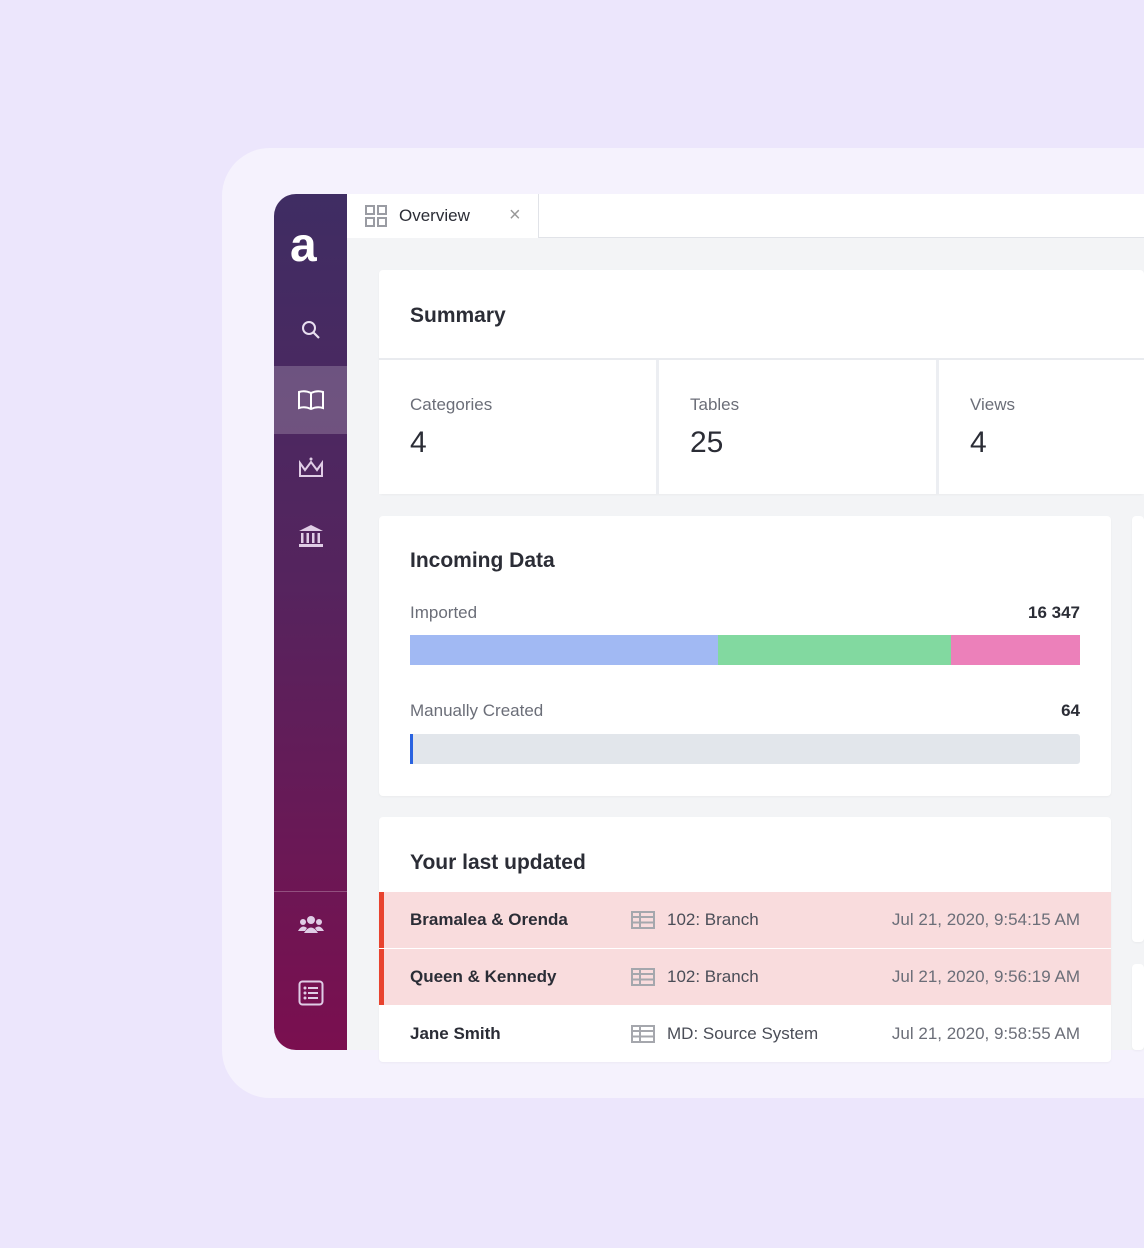  Describe the element at coordinates (707, 442) in the screenshot. I see `stat-value: 25` at that location.